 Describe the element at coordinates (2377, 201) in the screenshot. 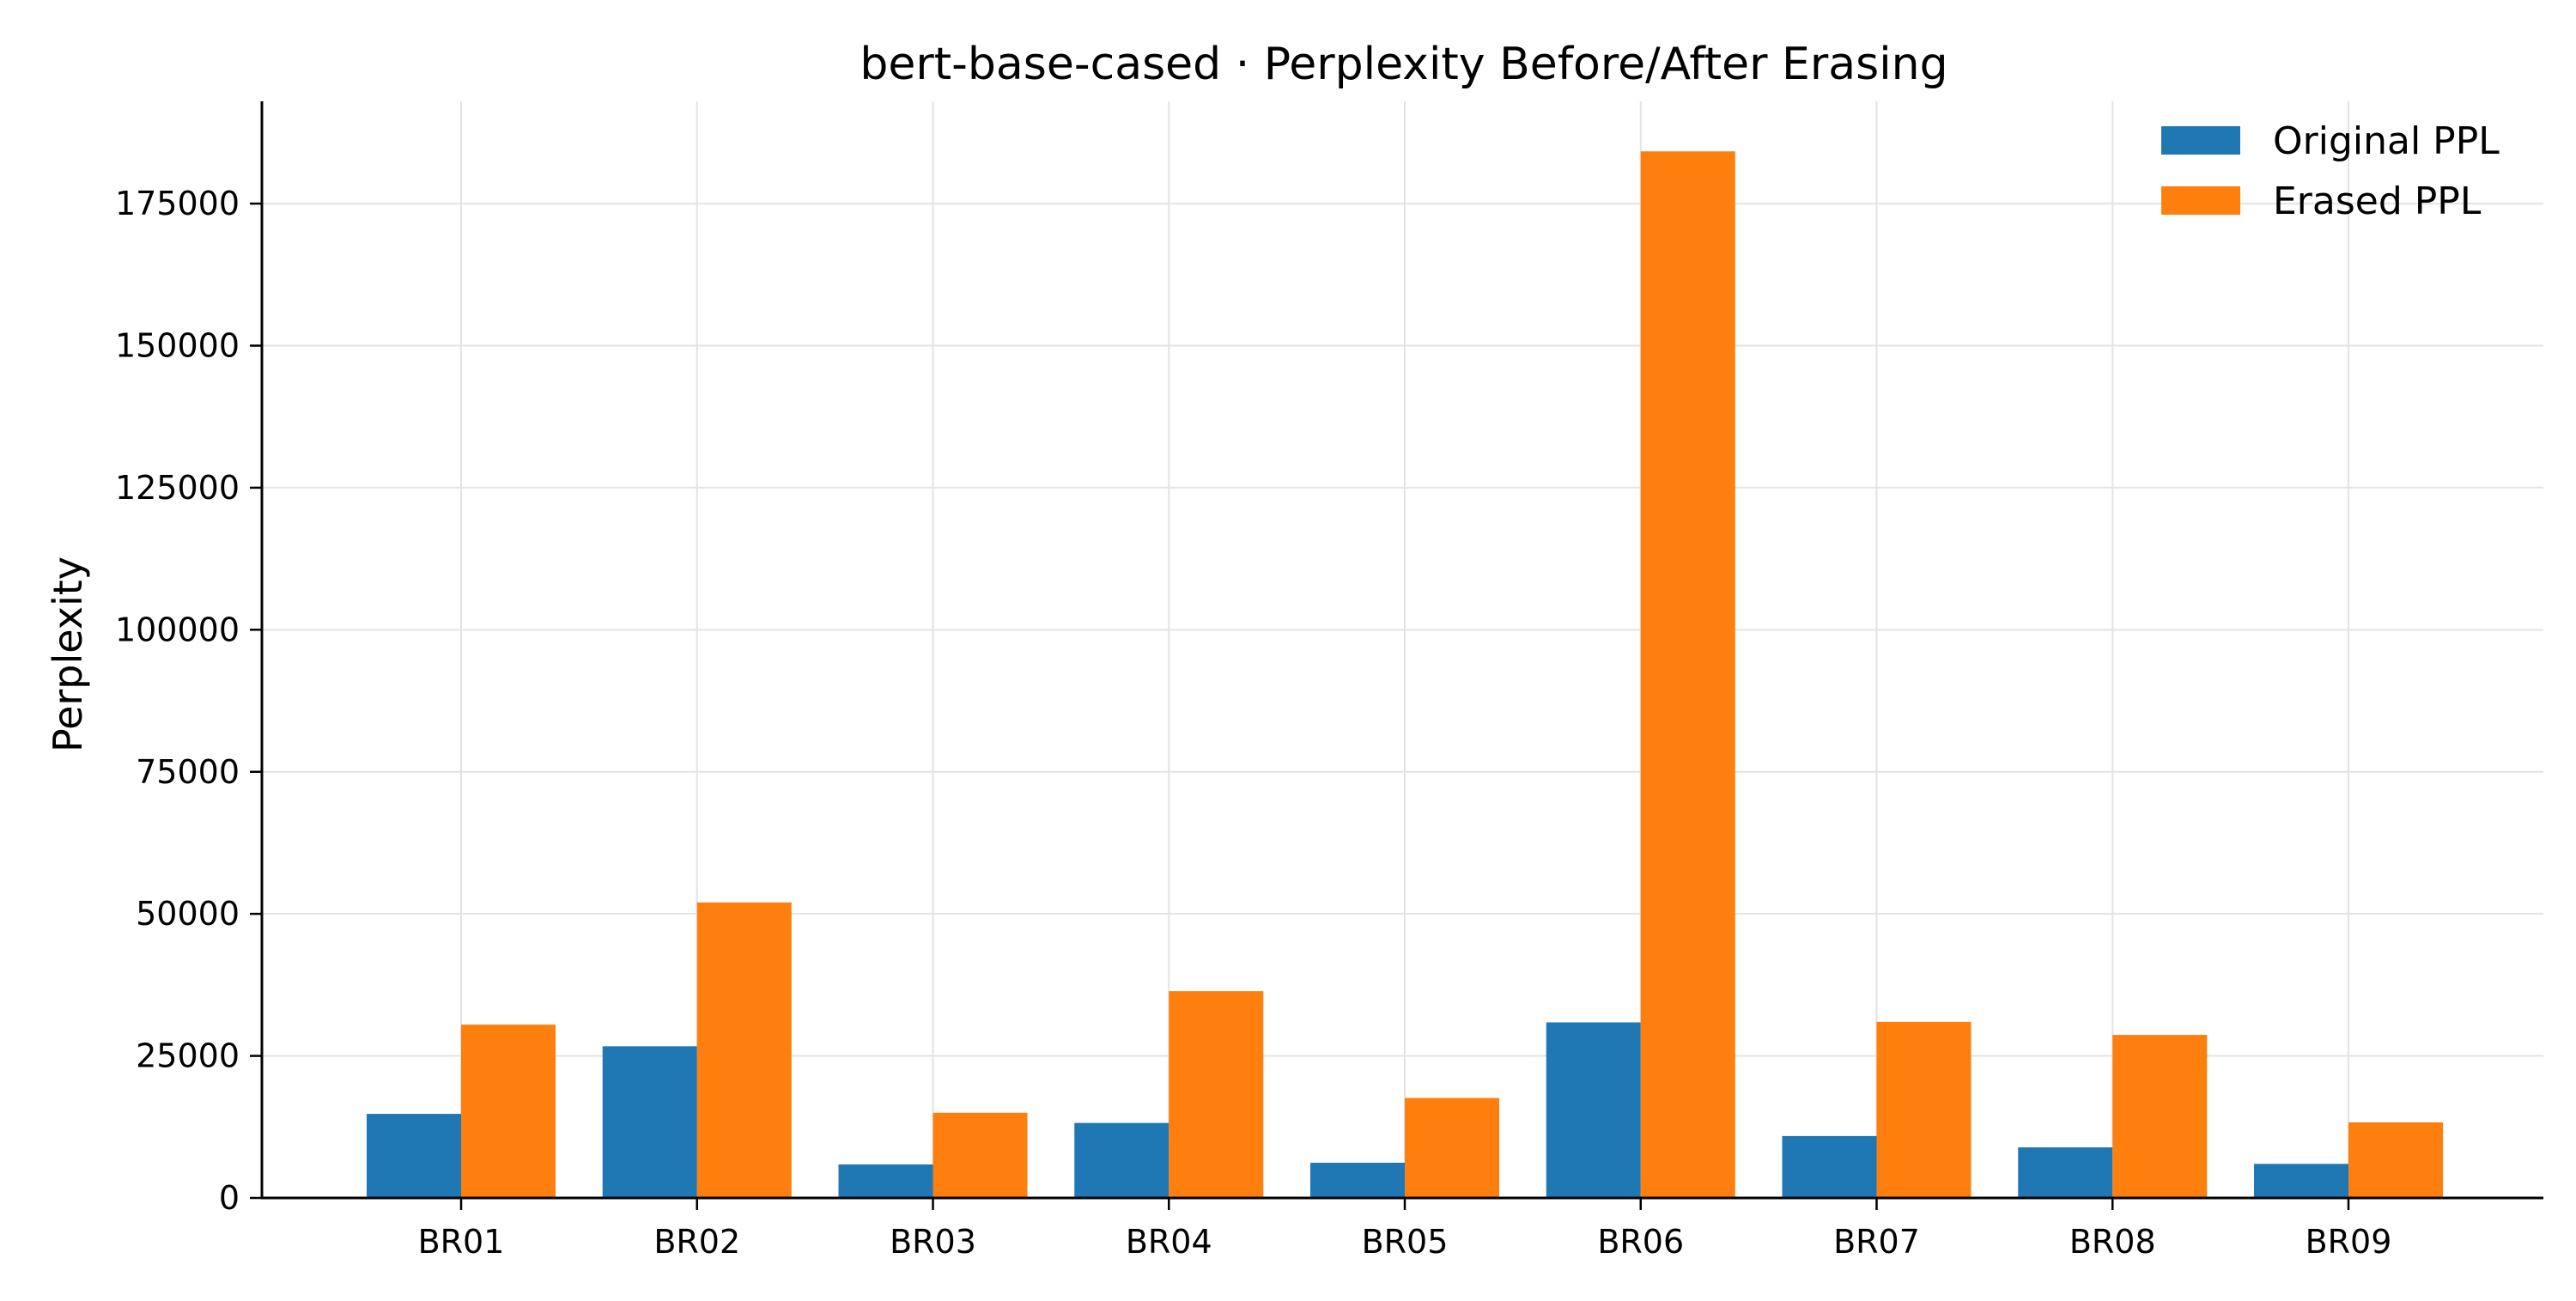

I see `legend-label-erased: Erased PPL` at that location.